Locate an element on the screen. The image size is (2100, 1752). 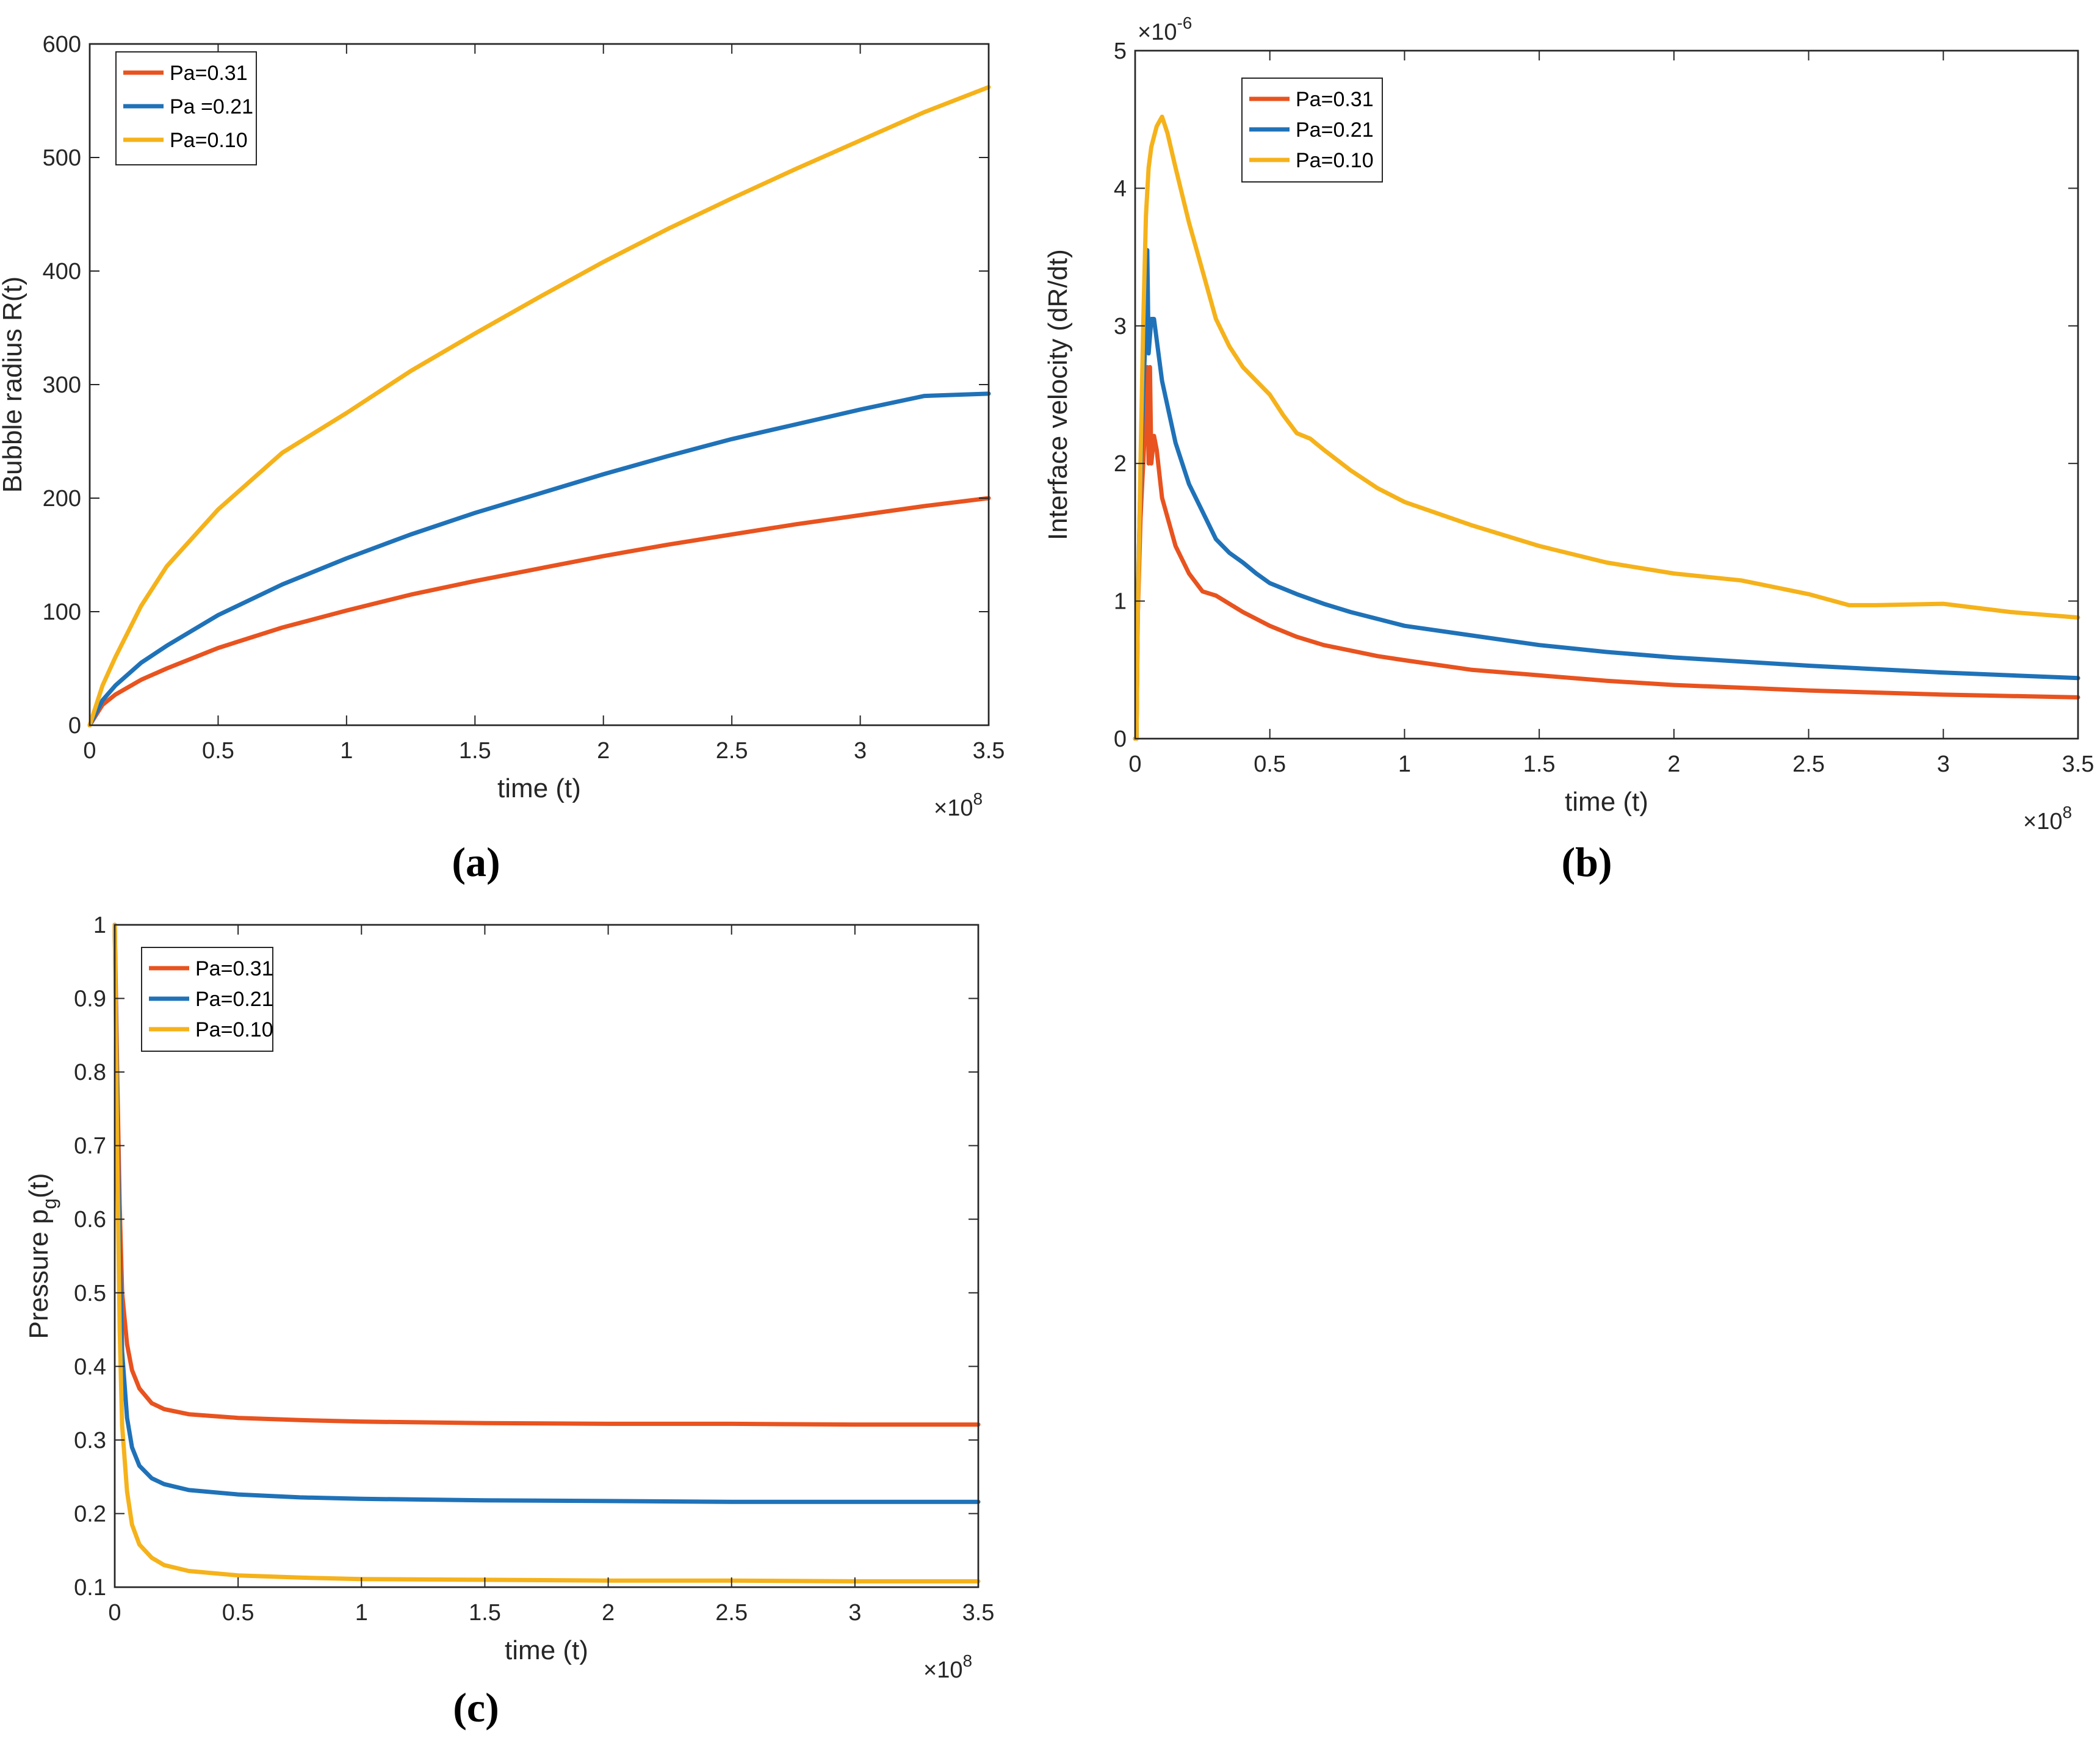
y-tick-label: 0.4 is located at coordinates (90, 1367).